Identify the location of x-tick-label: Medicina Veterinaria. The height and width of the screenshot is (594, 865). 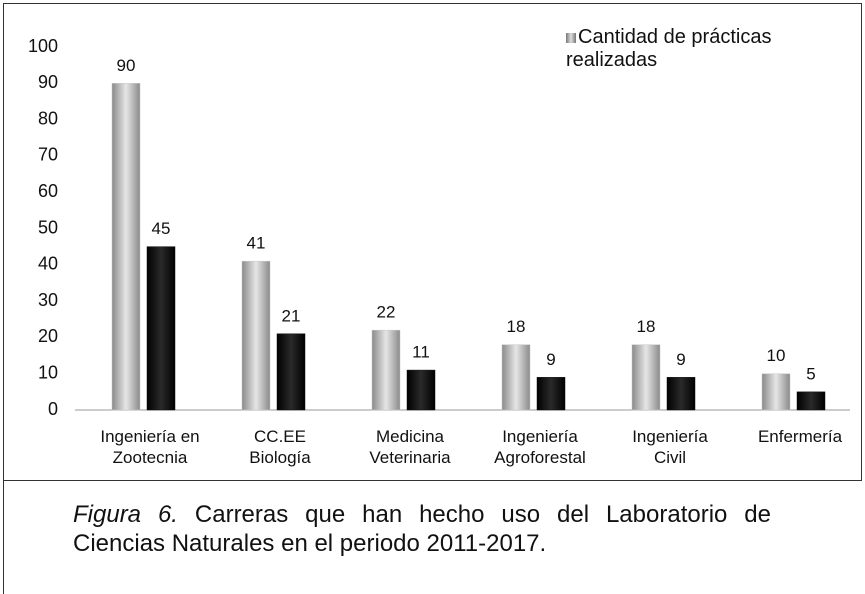
(410, 447).